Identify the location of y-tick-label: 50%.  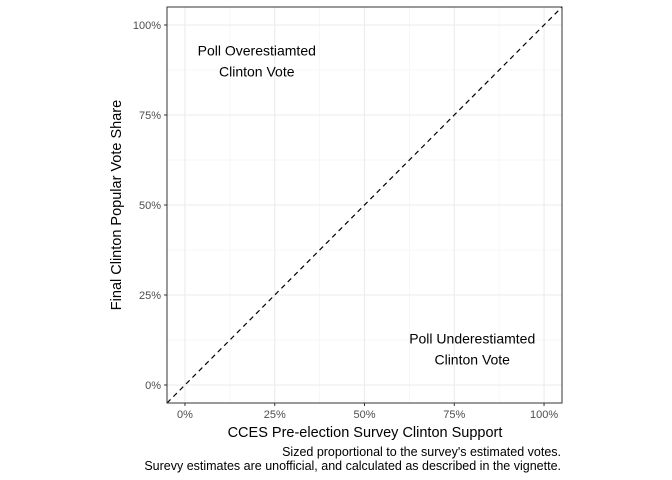
(150, 206).